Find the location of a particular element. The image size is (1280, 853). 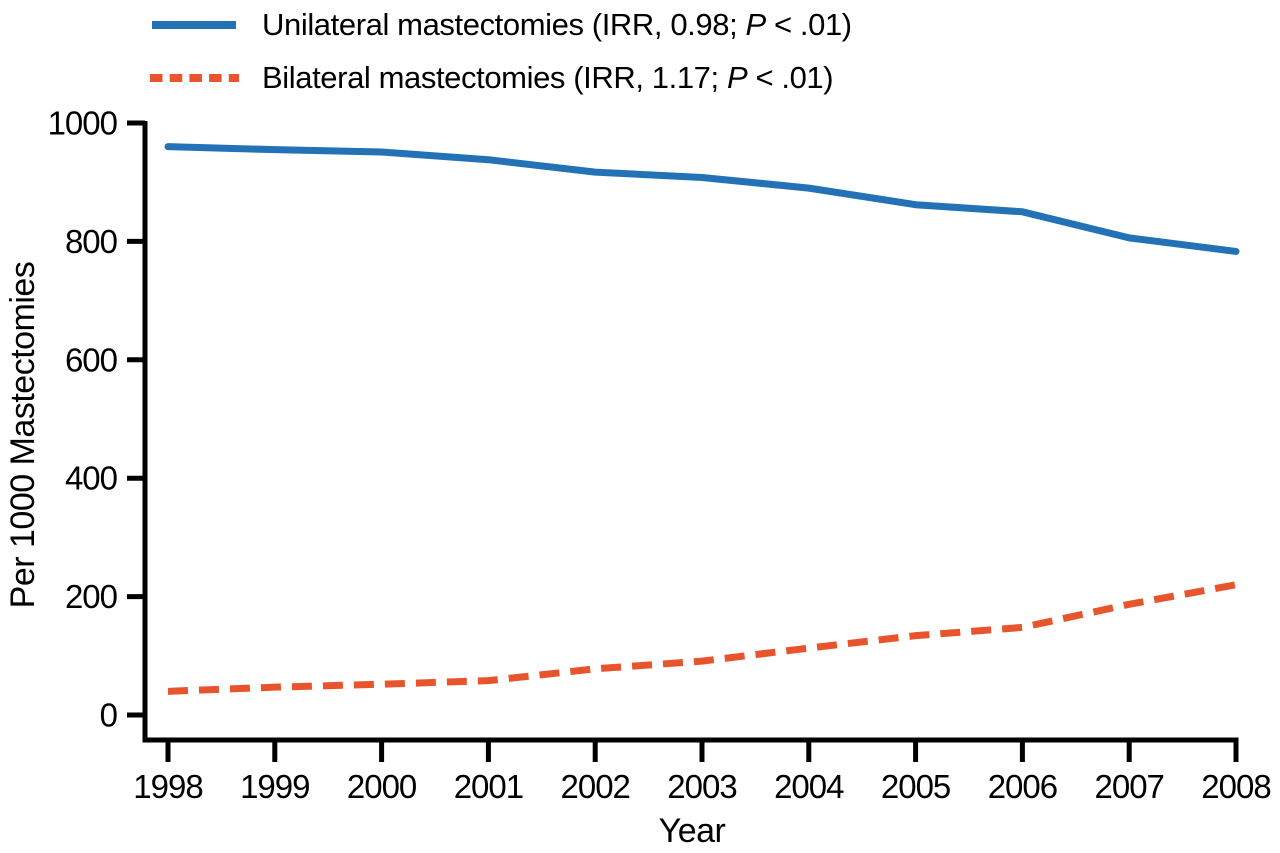

y-tick-label: 800 is located at coordinates (91, 241).